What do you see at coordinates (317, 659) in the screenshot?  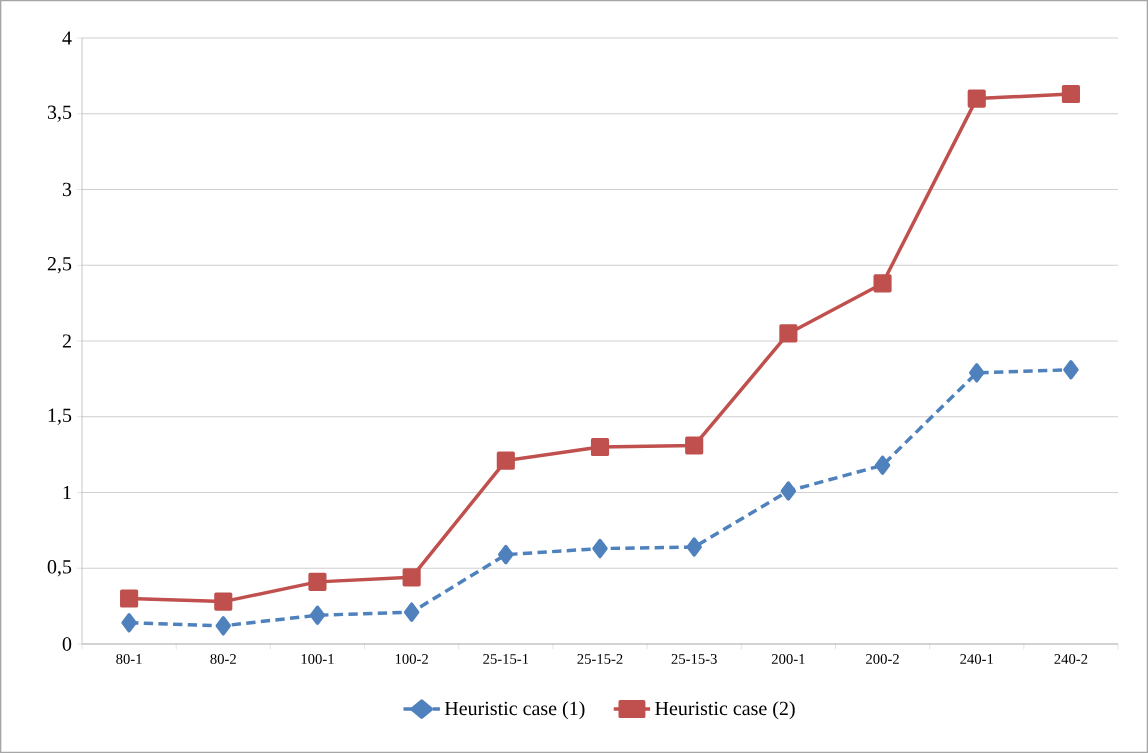 I see `x-tick-label: 100-1` at bounding box center [317, 659].